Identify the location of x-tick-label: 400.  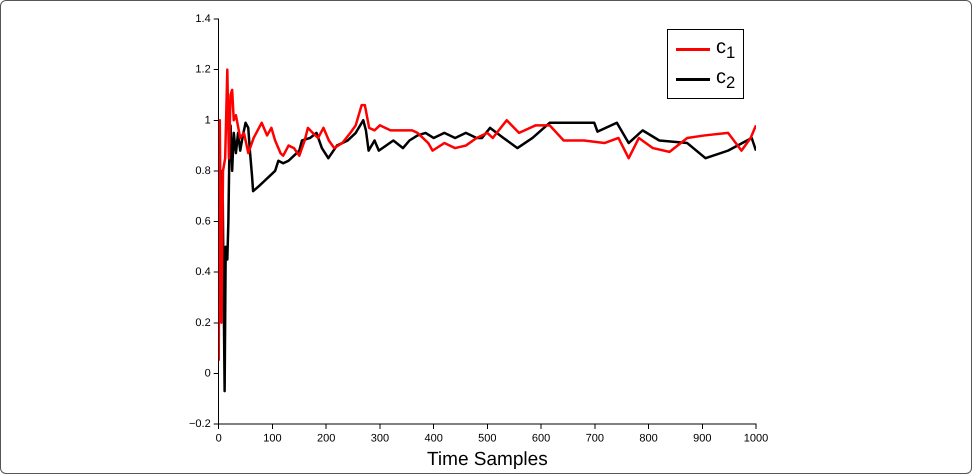
(433, 438).